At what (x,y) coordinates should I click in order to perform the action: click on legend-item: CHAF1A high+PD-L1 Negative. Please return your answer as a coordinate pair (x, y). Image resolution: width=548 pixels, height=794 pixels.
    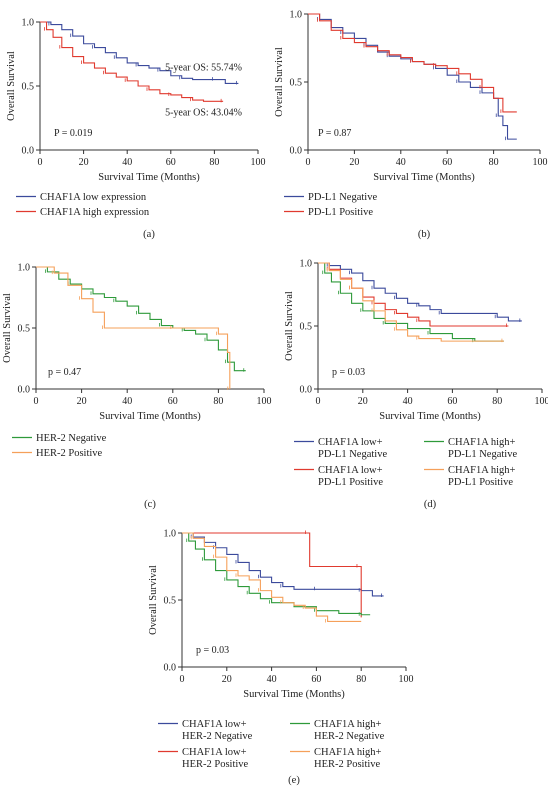
    Looking at the image, I should click on (470, 448).